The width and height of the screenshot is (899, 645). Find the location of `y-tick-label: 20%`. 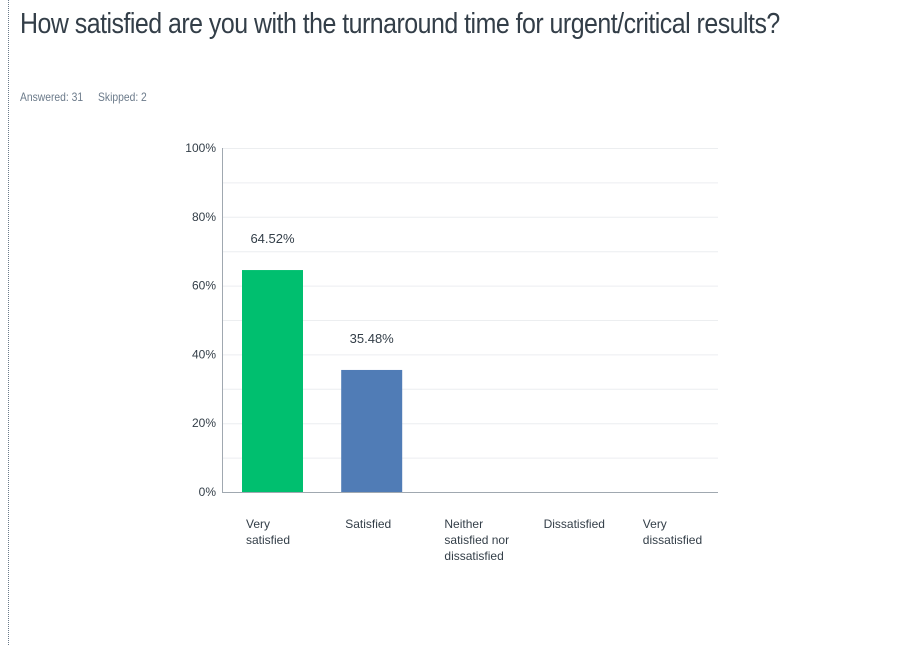

y-tick-label: 20% is located at coordinates (204, 423).